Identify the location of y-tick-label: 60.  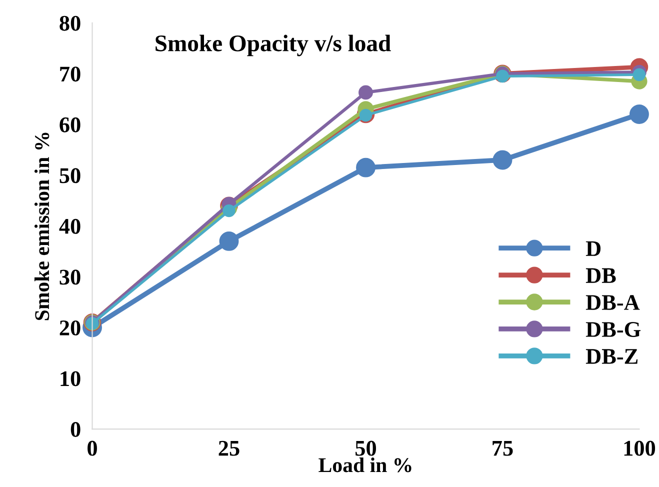
(70, 124).